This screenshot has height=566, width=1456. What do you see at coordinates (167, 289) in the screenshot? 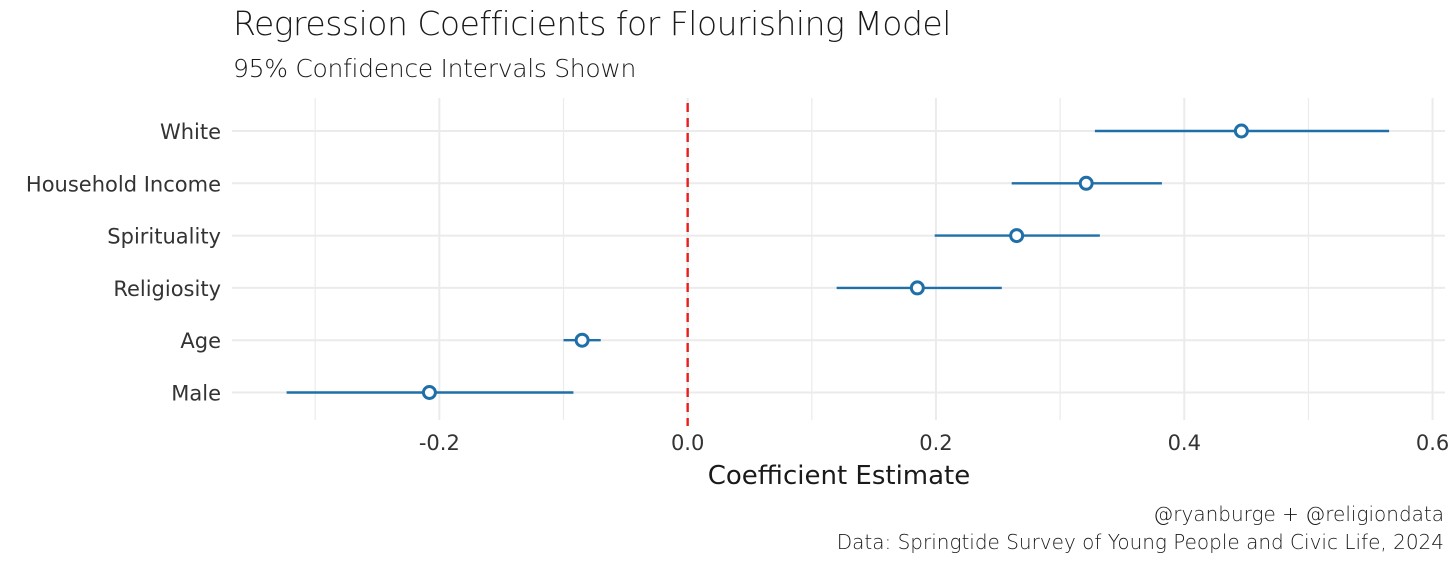
I see `category-label: Religiosity` at bounding box center [167, 289].